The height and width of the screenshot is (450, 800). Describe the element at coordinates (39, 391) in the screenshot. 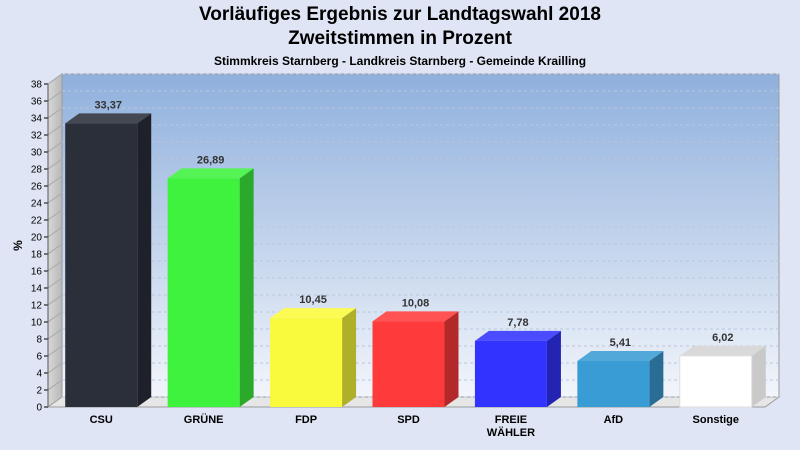

I see `y-tick-label: 2` at that location.